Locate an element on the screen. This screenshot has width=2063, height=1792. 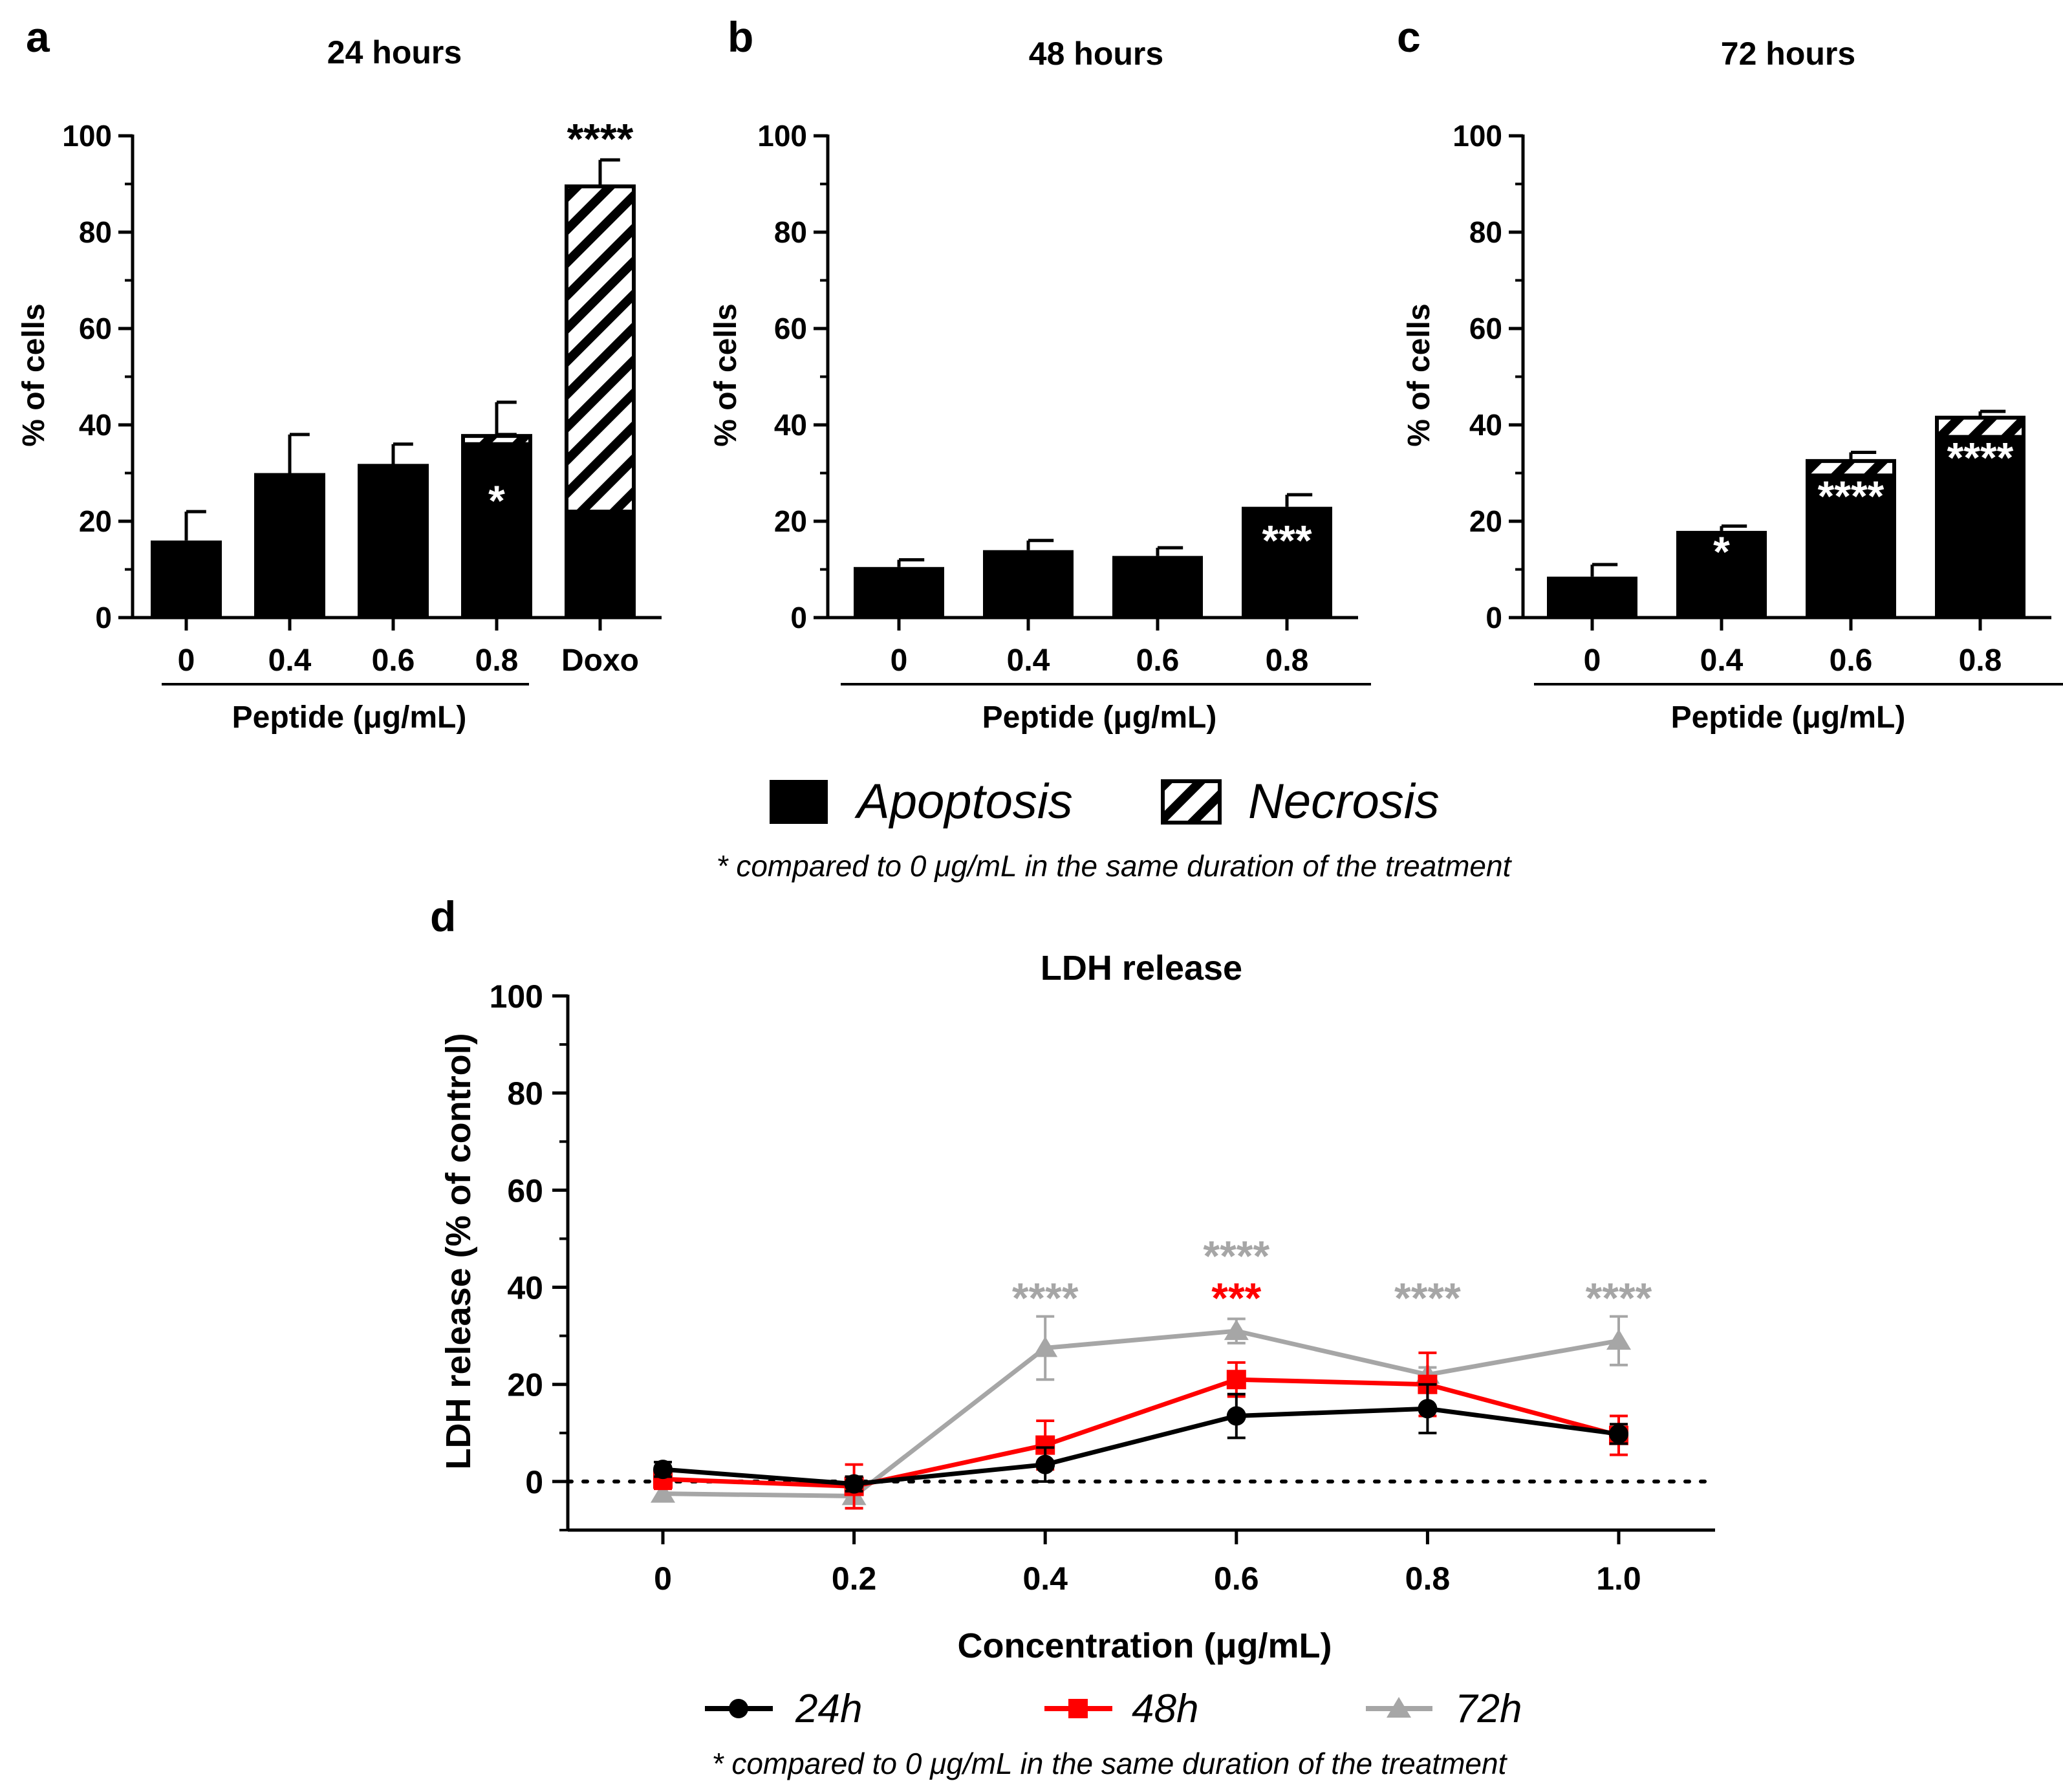
legend-48h-label: 48h is located at coordinates (1165, 1709).